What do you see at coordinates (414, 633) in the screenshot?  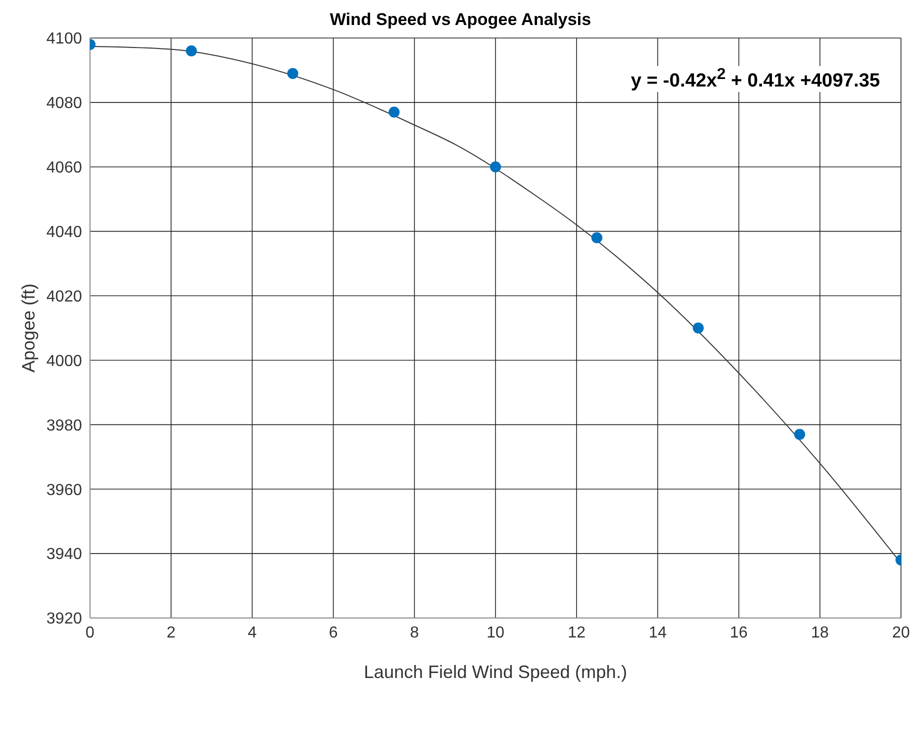 I see `x-tick-label: 8` at bounding box center [414, 633].